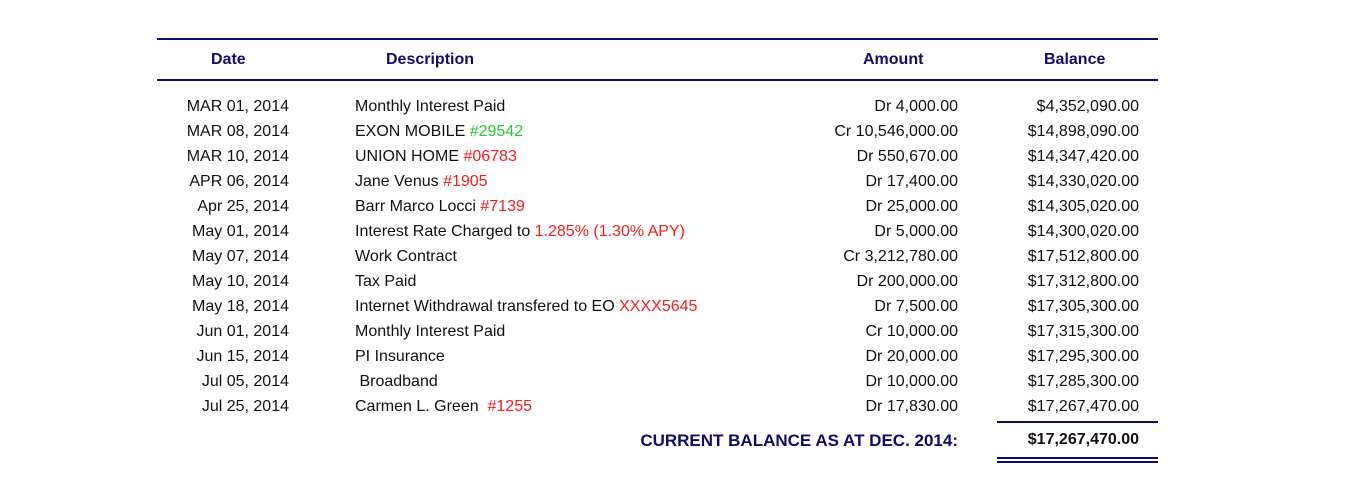 This screenshot has width=1349, height=500. What do you see at coordinates (502, 206) in the screenshot?
I see `reference-tag: #7139` at bounding box center [502, 206].